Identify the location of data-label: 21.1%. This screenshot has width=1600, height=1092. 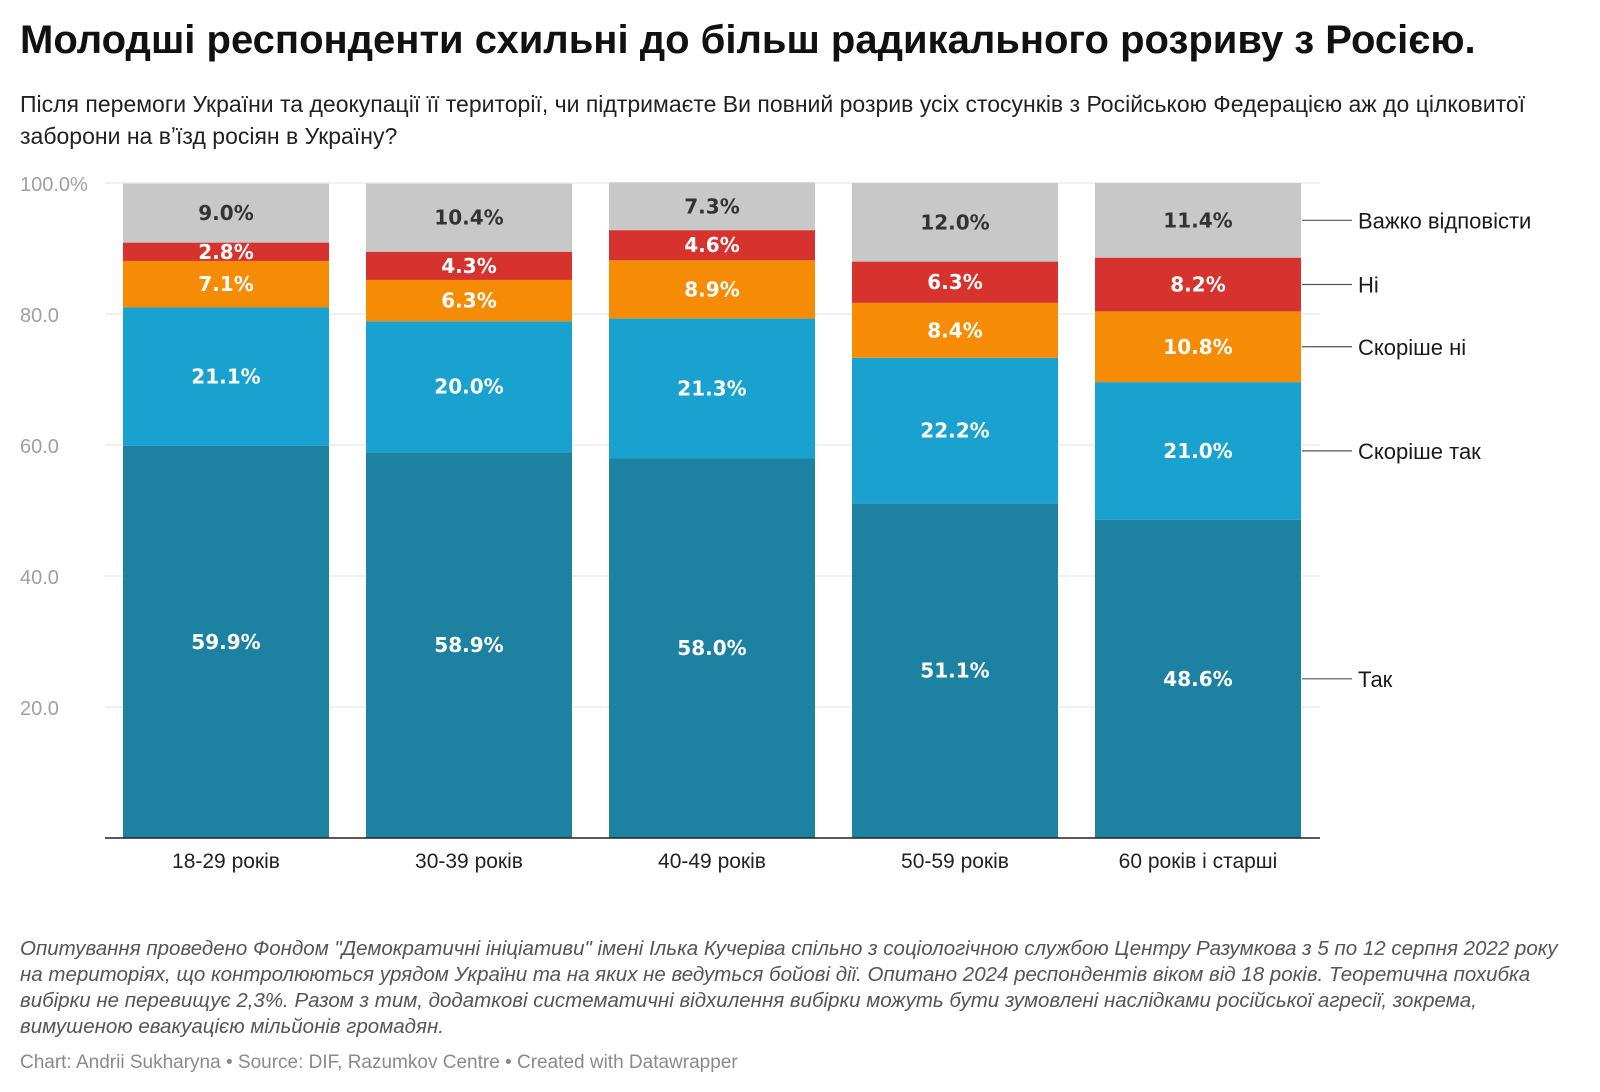
(225, 377).